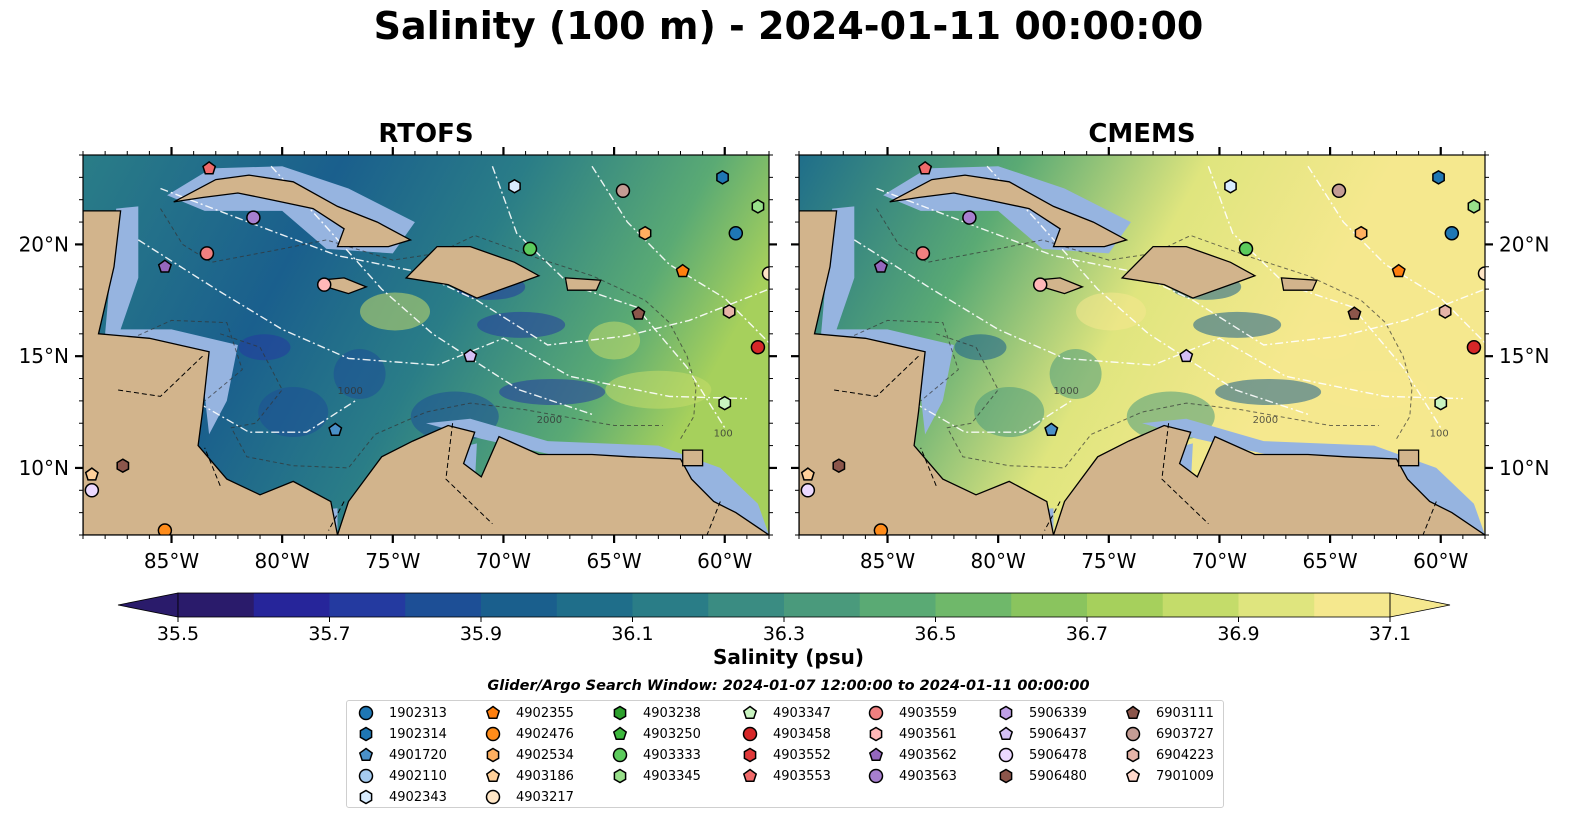  What do you see at coordinates (1188, 272) in the screenshot?
I see `land-hispaniola` at bounding box center [1188, 272].